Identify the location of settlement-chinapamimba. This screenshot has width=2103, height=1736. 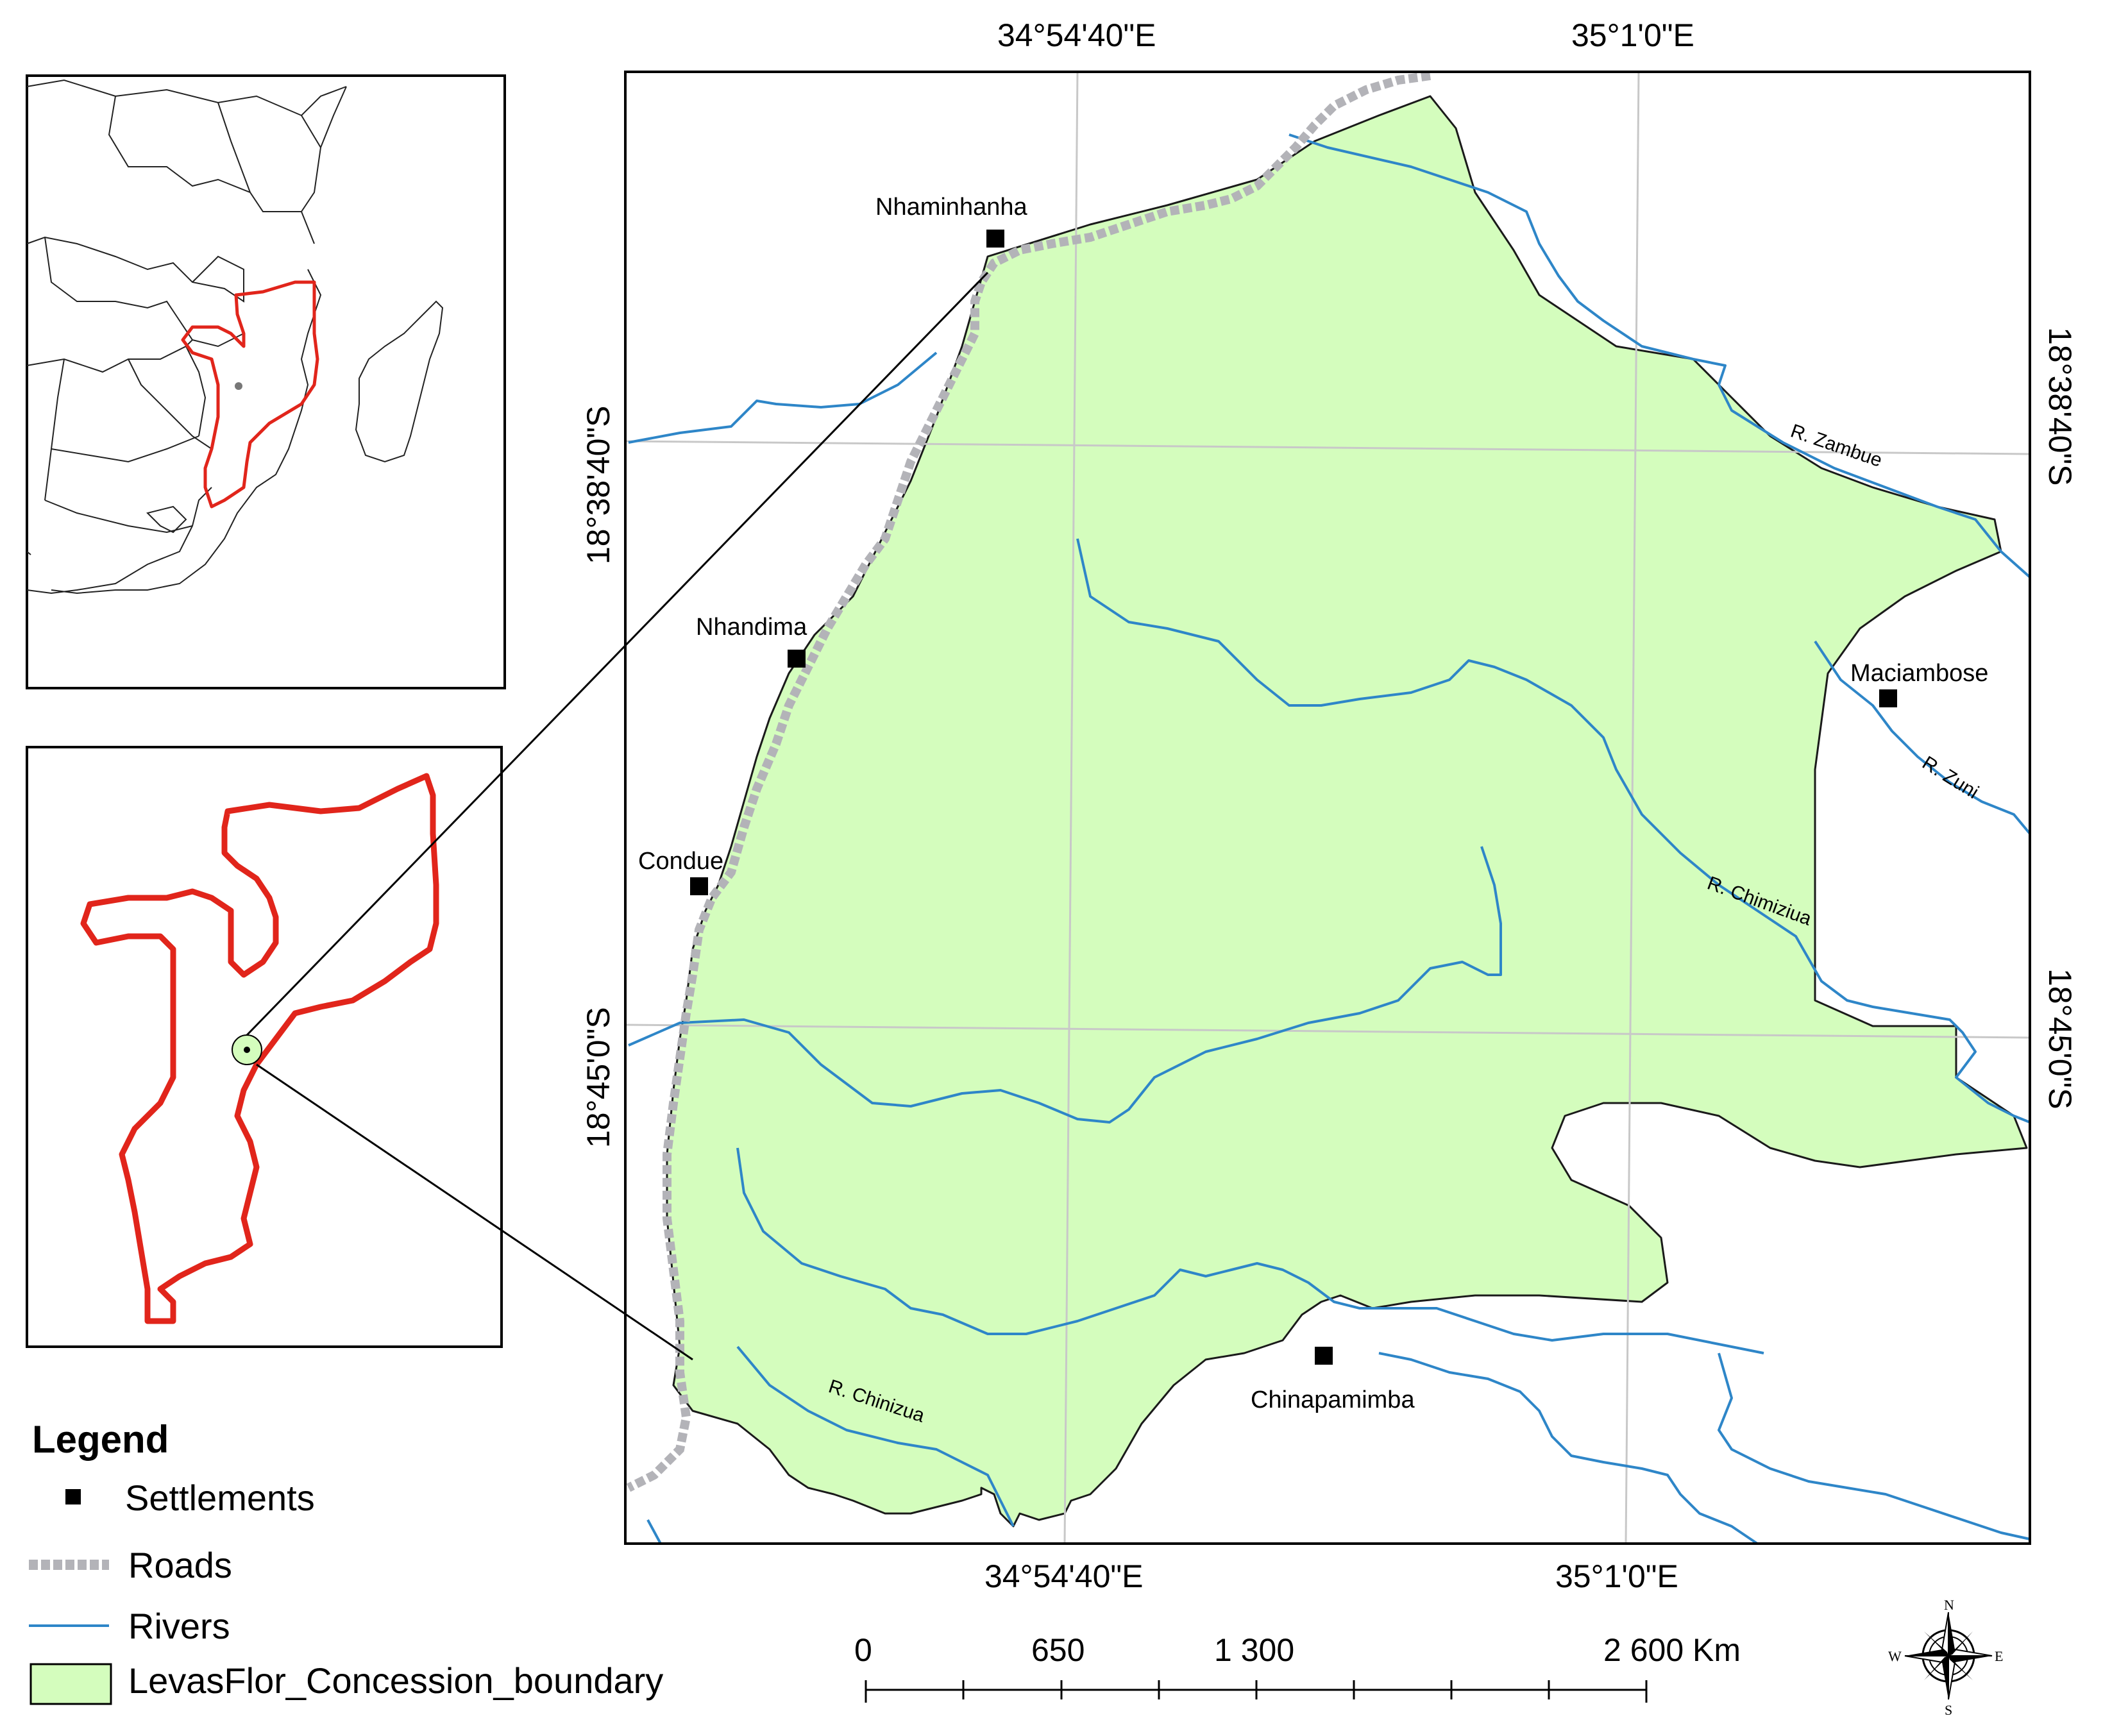
(1324, 1356).